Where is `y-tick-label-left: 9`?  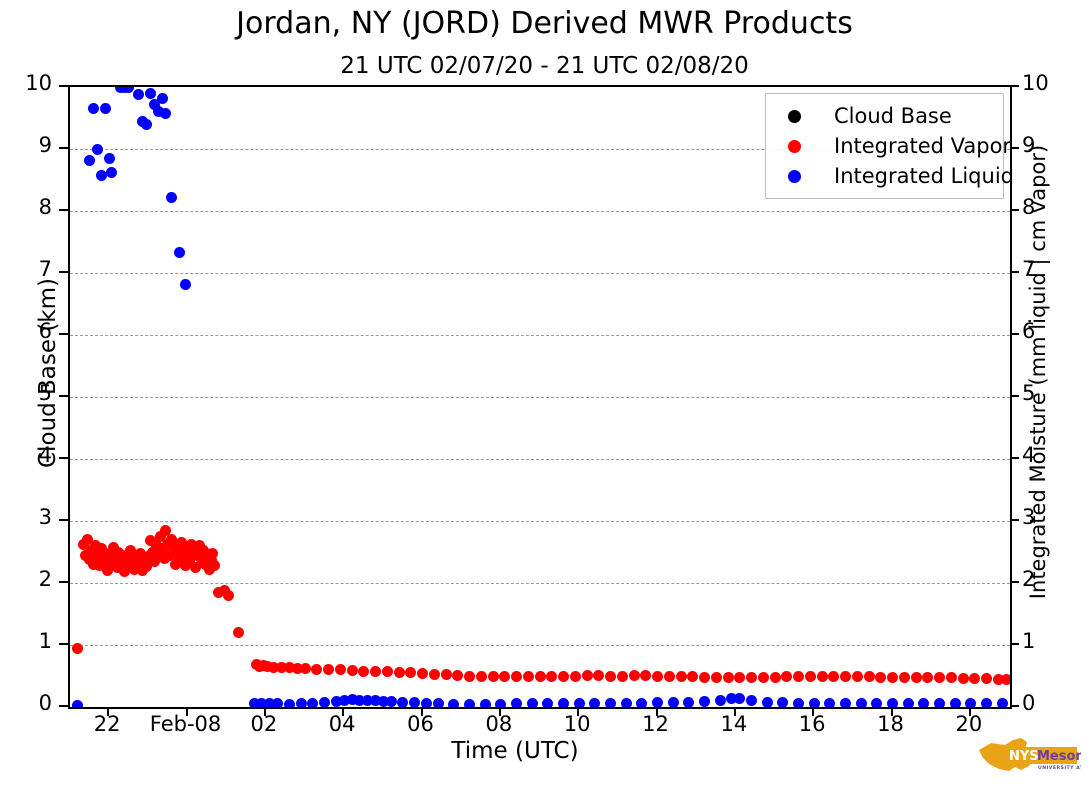
y-tick-label-left: 9 is located at coordinates (45, 145).